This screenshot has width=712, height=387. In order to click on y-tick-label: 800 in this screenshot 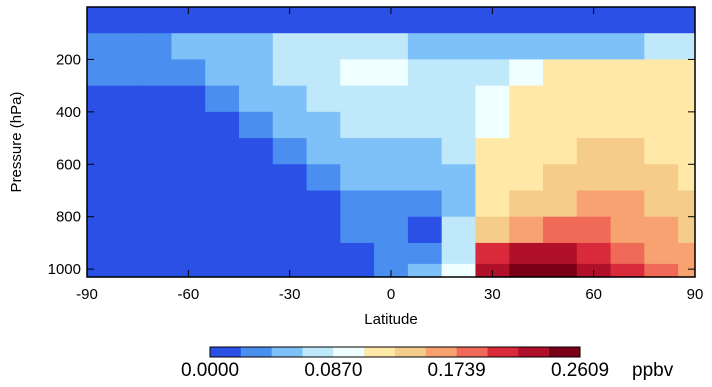, I will do `click(68, 217)`.